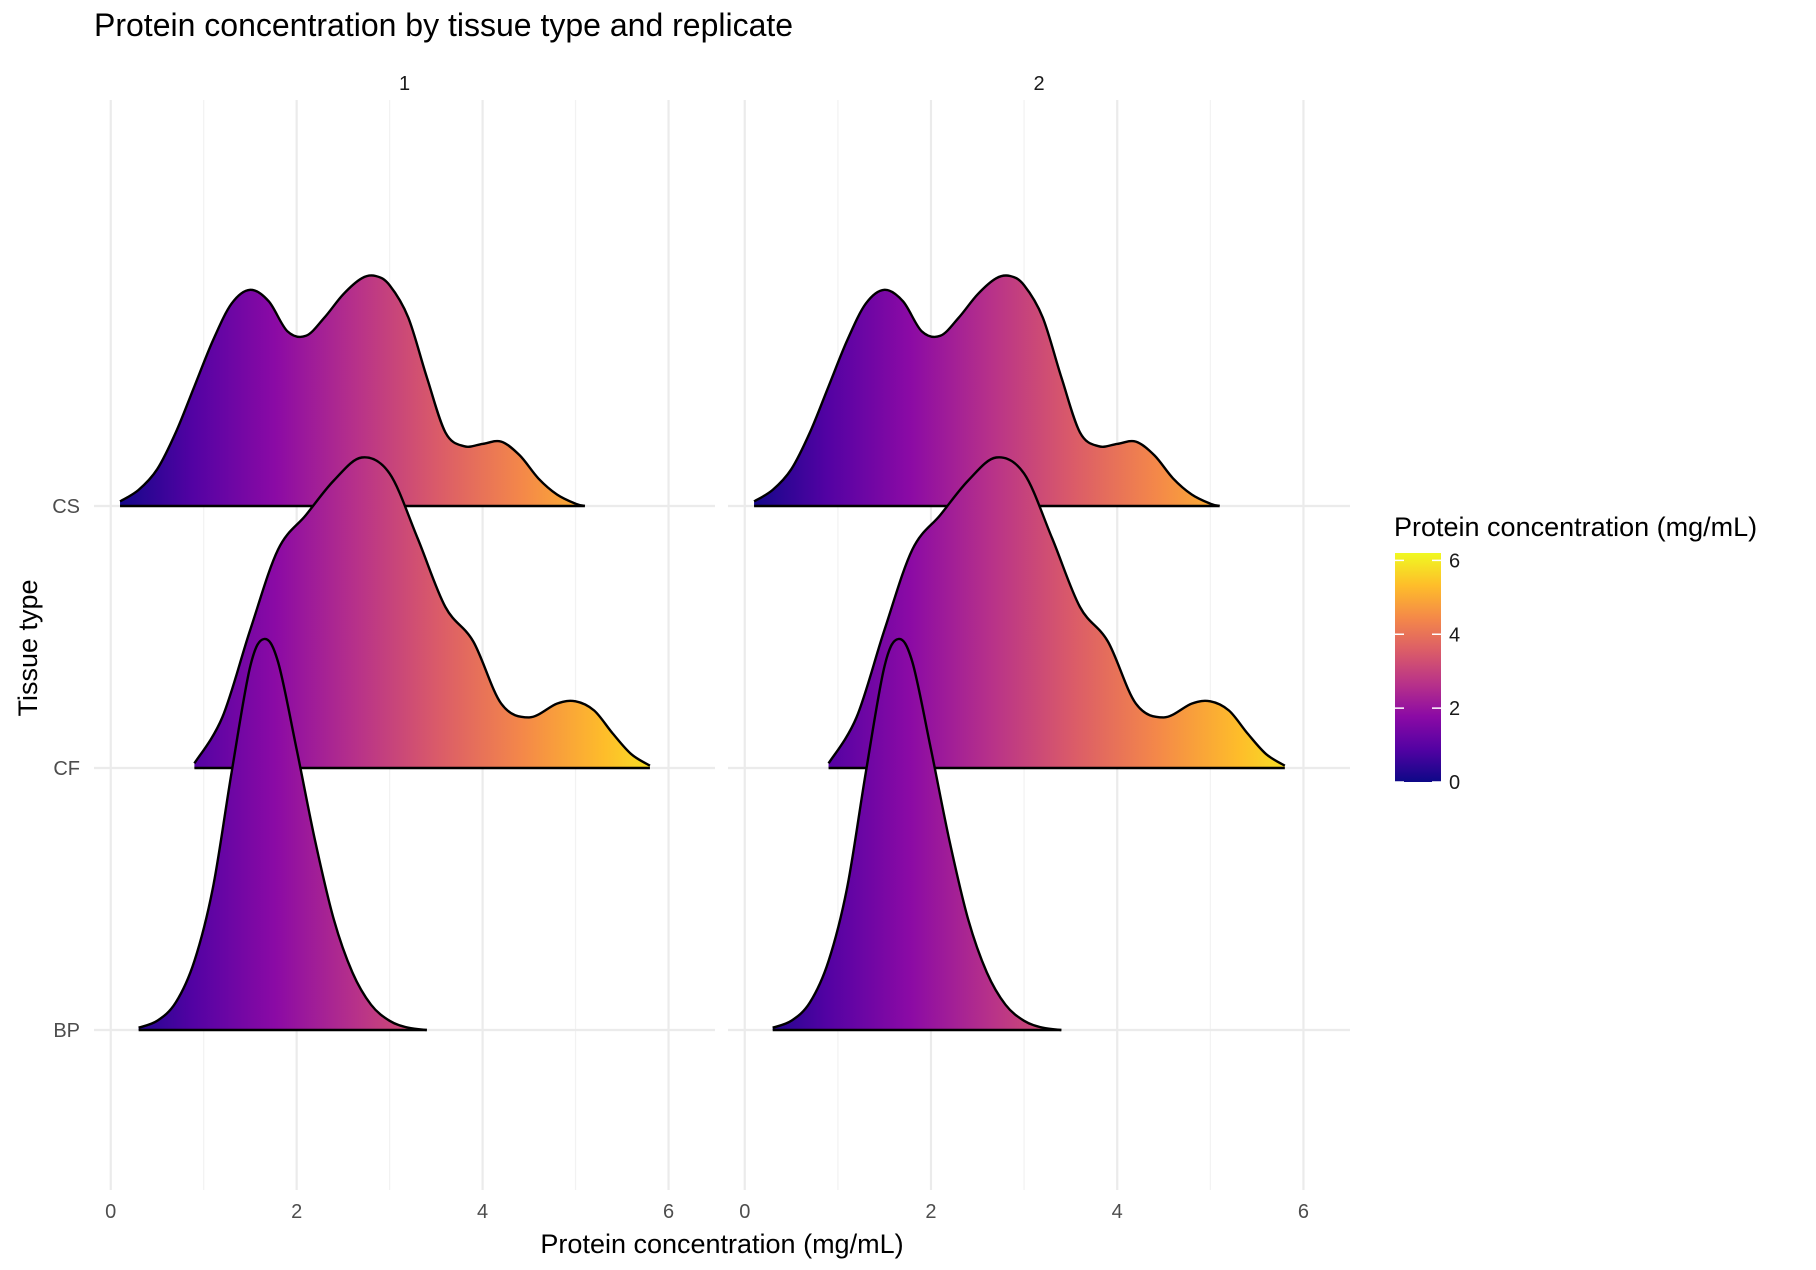  Describe the element at coordinates (1575, 527) in the screenshot. I see `legend-title: Protein concentration (mg/mL)` at that location.